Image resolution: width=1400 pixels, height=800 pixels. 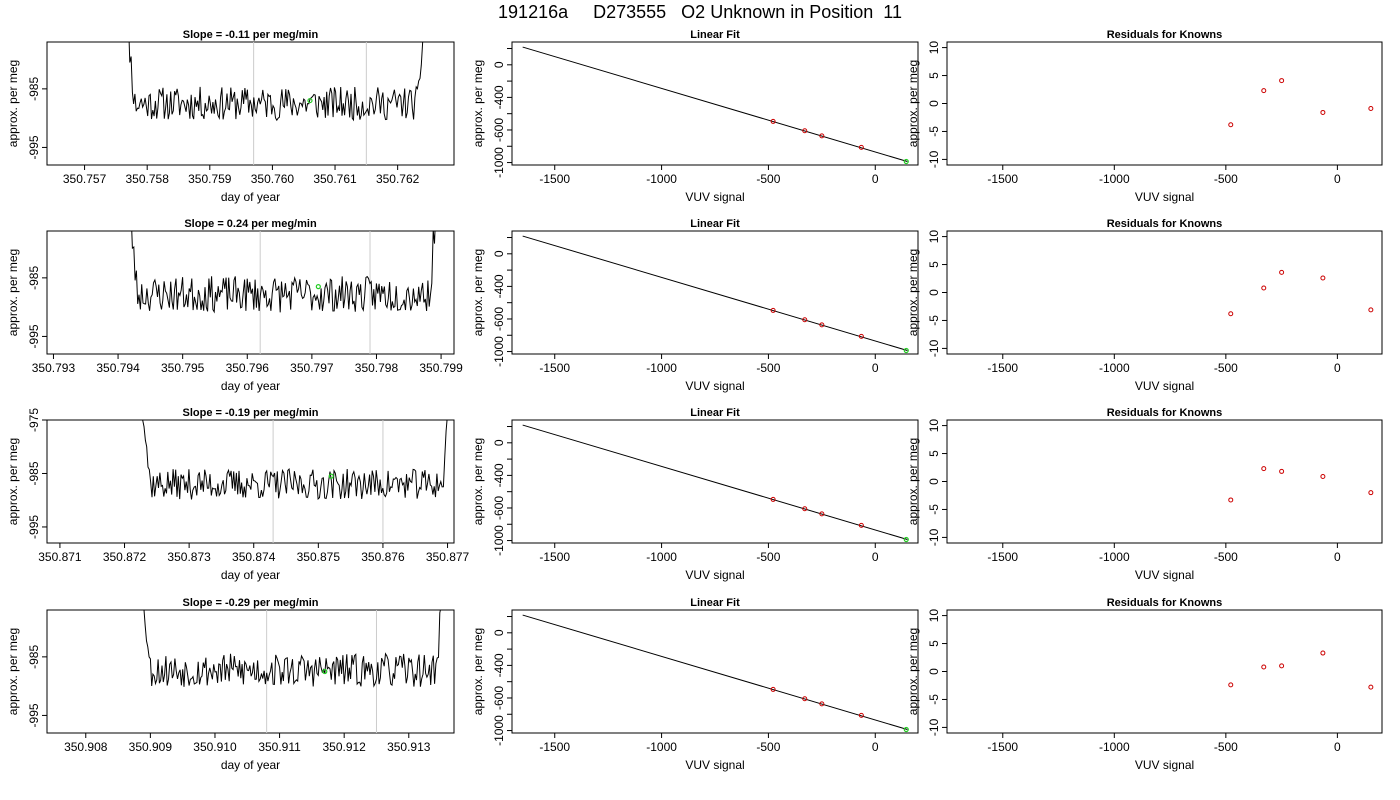 I want to click on x-tick-label: 350.876, so click(x=383, y=557).